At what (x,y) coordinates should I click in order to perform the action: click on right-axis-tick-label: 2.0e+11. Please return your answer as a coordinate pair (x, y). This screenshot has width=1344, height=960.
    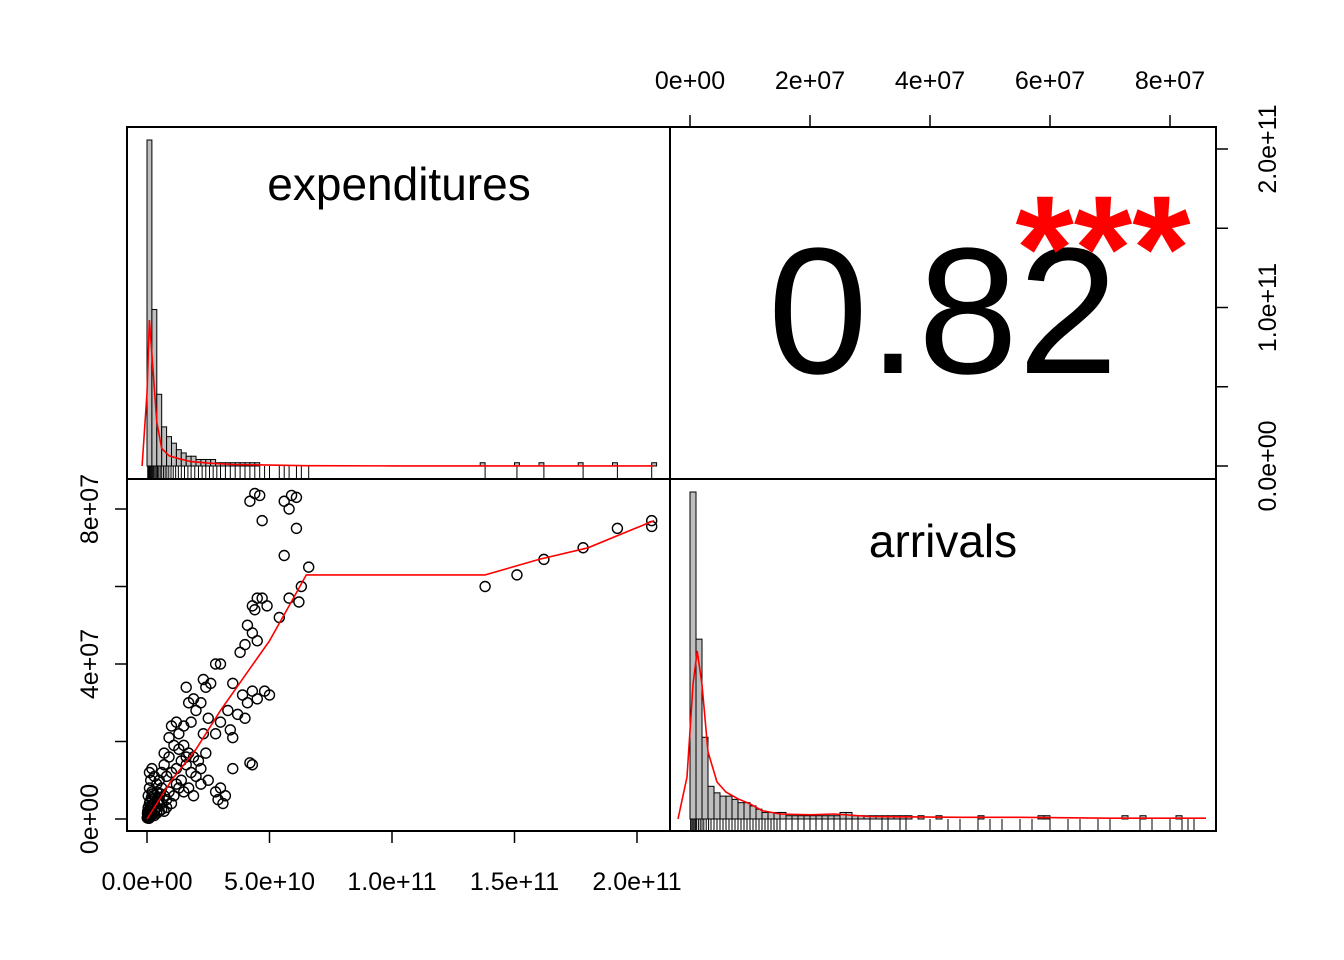
    Looking at the image, I should click on (1268, 148).